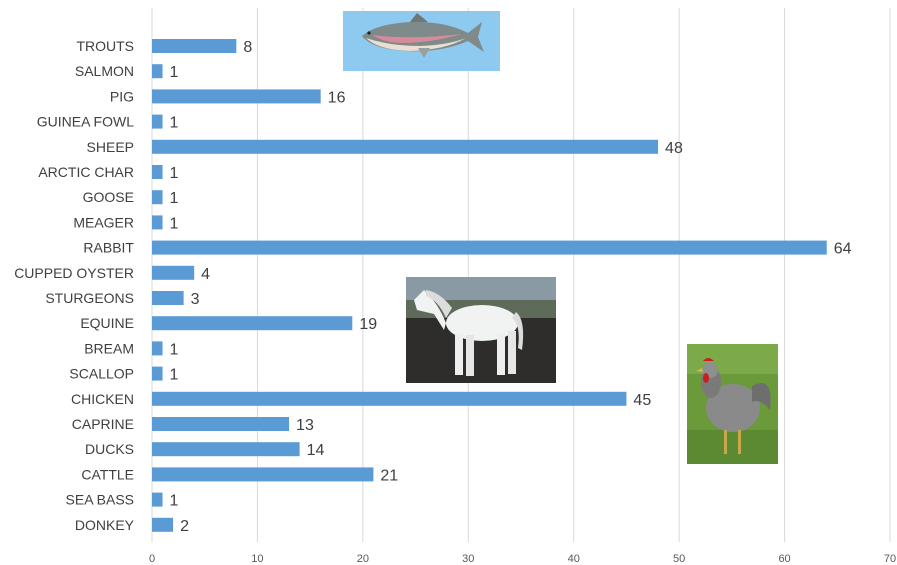 This screenshot has height=565, width=897. What do you see at coordinates (890, 559) in the screenshot?
I see `x-tick-label: 70` at bounding box center [890, 559].